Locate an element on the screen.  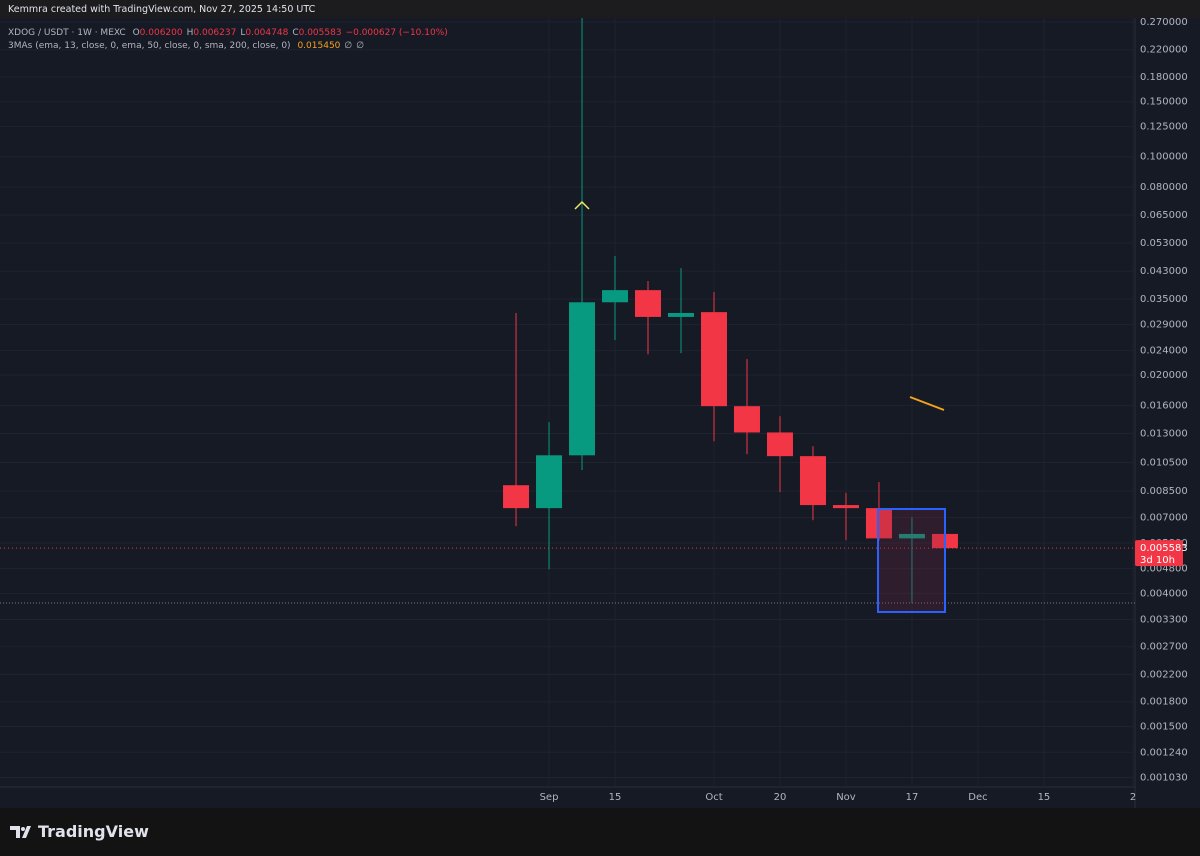
symbol: XDOG / USDT · 1W · MEXC is located at coordinates (67, 33).